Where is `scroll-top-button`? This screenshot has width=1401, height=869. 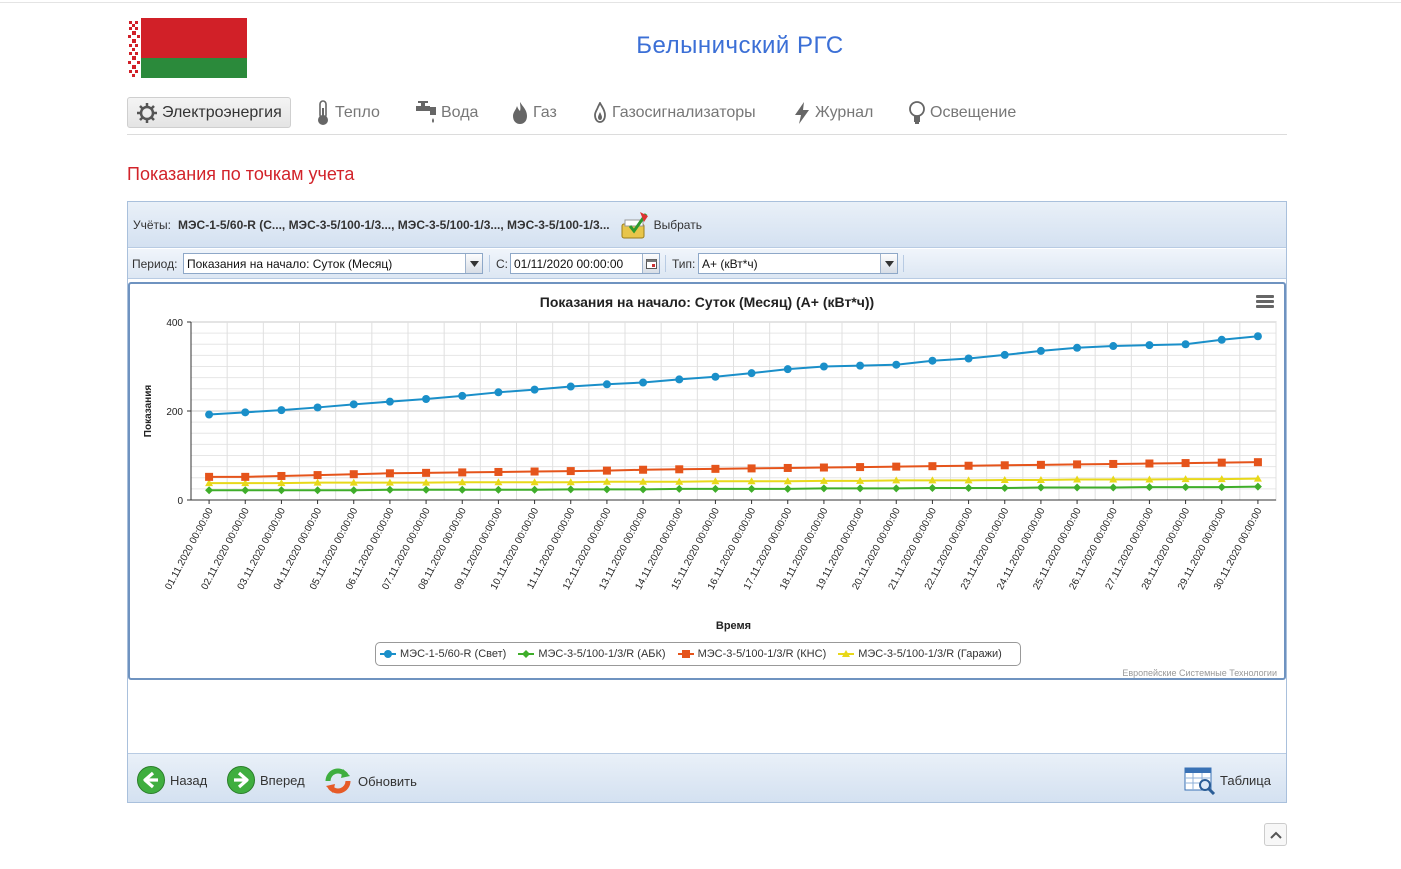 scroll-top-button is located at coordinates (1275, 834).